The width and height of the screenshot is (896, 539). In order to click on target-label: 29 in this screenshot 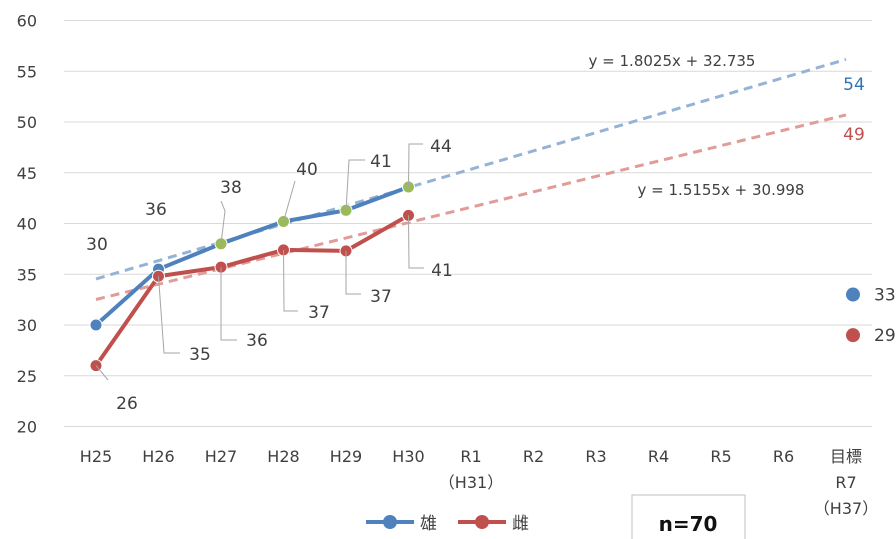, I will do `click(885, 336)`.